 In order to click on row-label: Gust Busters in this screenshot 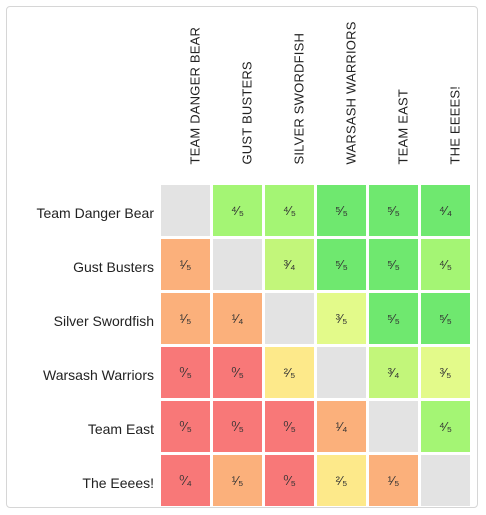, I will do `click(113, 267)`.